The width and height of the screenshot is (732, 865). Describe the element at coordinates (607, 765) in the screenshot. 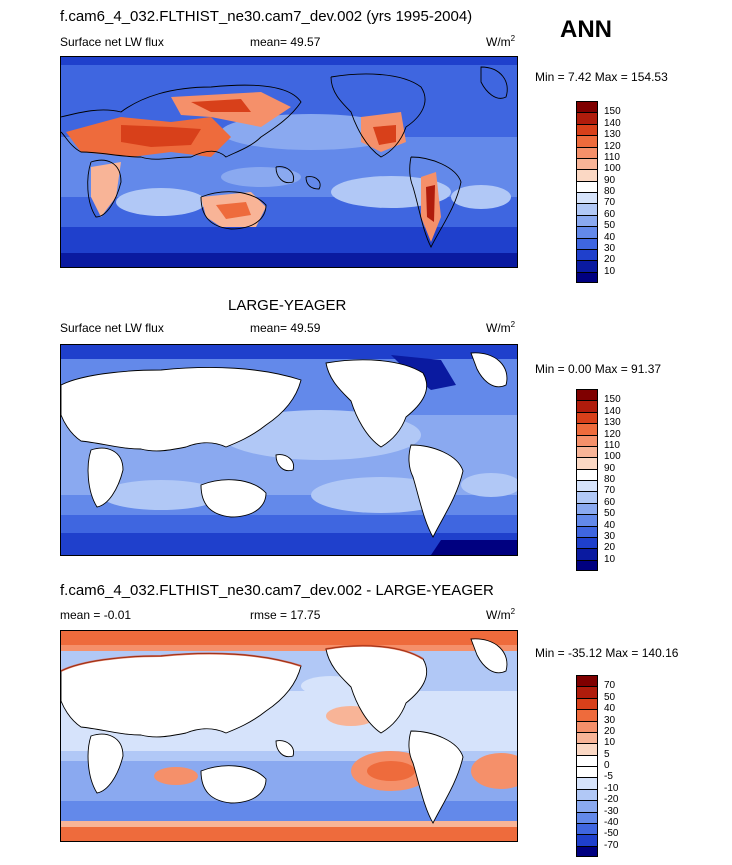

I see `colorbar-tick-label: 0` at that location.